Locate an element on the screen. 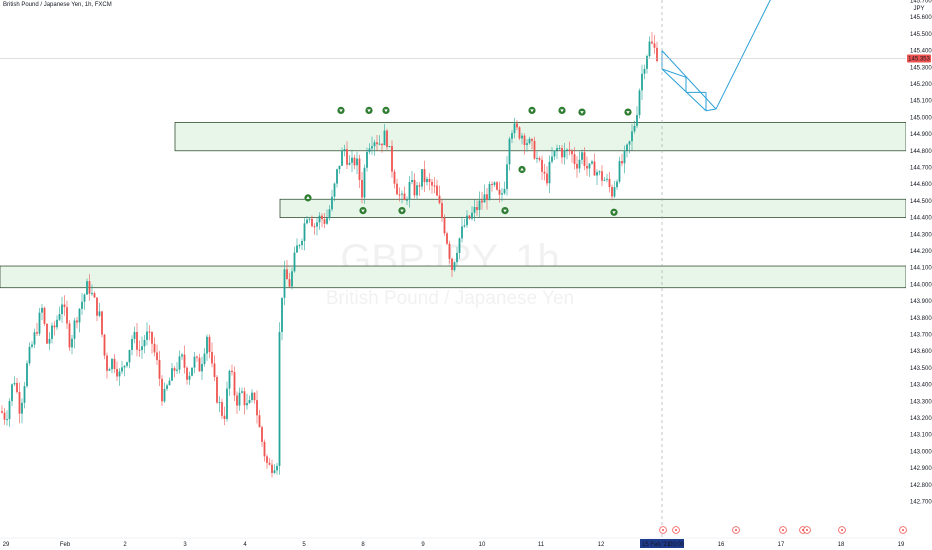  time-axis: 29 Feb 2 3 4 5 8 9 10 11 12 16 17 18 19 is located at coordinates (453, 543).